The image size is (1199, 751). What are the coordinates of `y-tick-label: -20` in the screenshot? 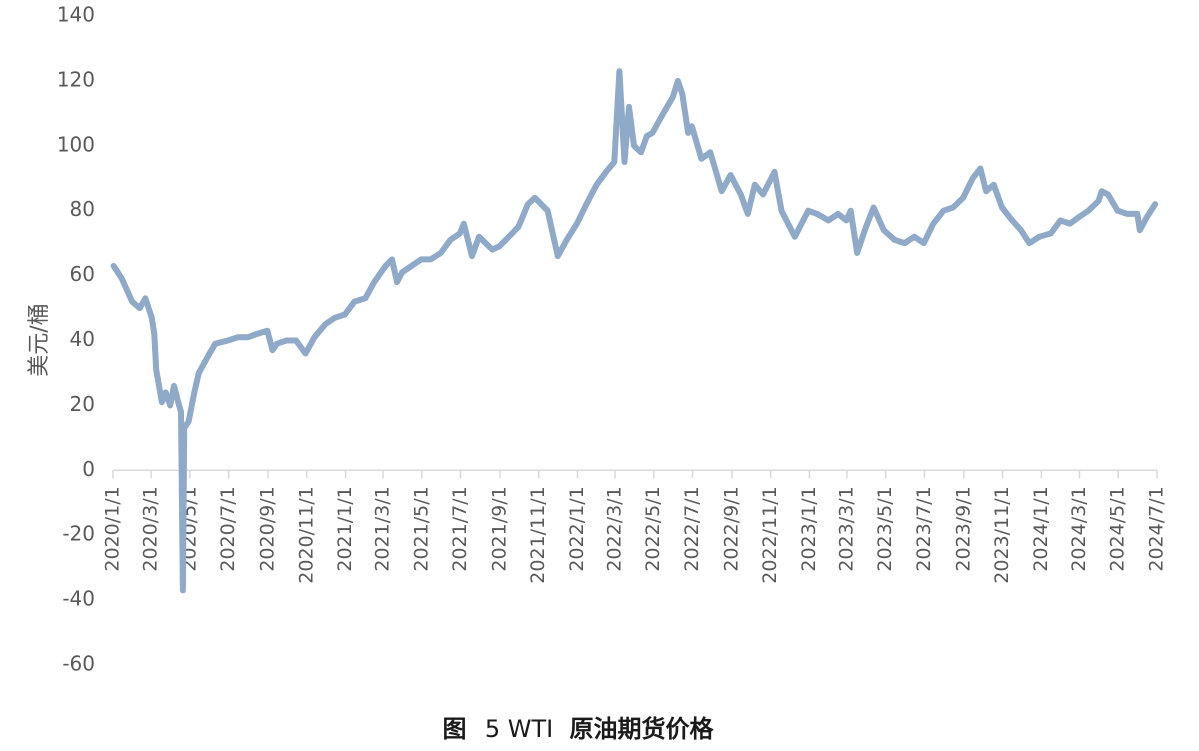 It's located at (78, 534).